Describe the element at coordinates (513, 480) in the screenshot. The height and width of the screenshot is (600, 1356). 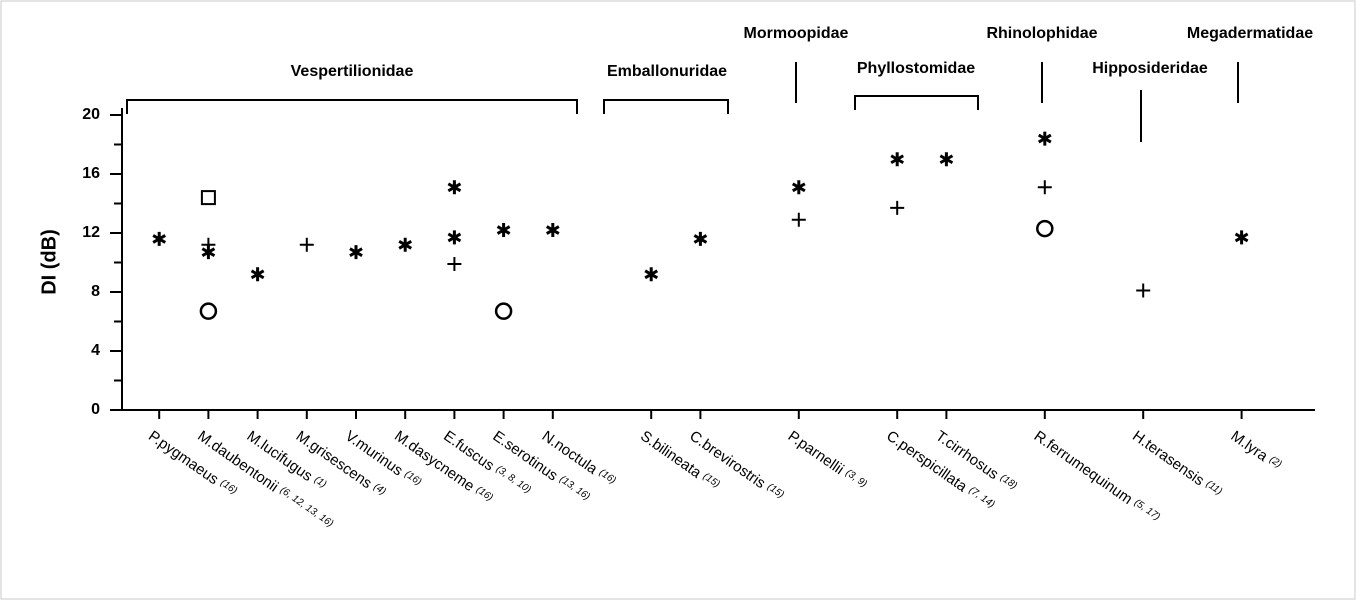
I see `reference: (3, 8, 10)` at that location.